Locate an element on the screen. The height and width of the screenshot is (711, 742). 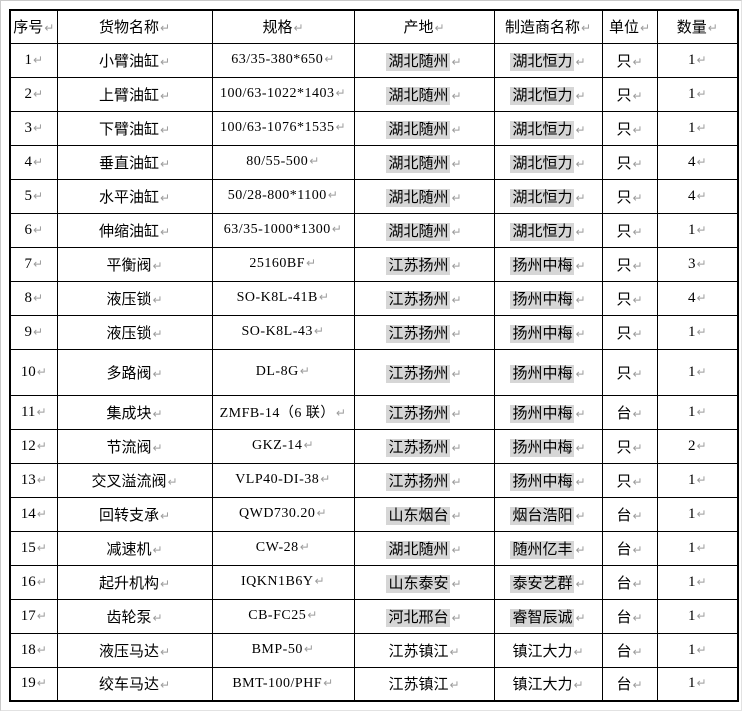
header-label: 货物名称 is located at coordinates (128, 28).